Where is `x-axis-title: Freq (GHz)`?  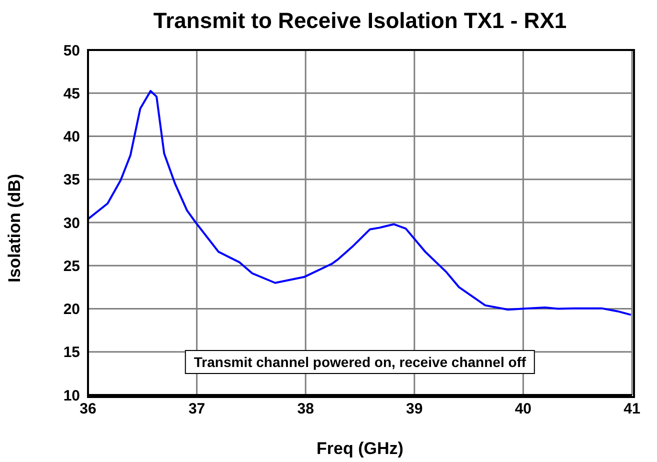
x-axis-title: Freq (GHz) is located at coordinates (360, 448).